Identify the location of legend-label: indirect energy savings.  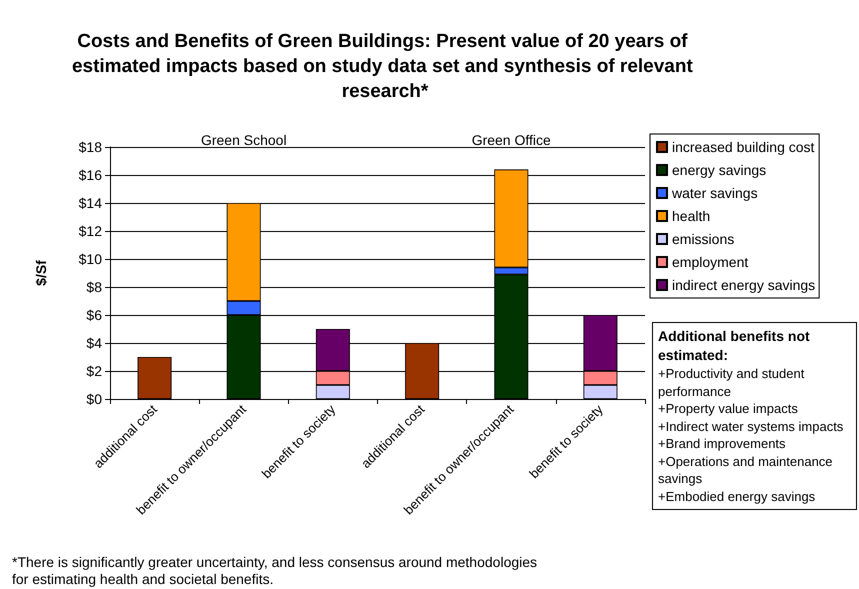
(744, 285).